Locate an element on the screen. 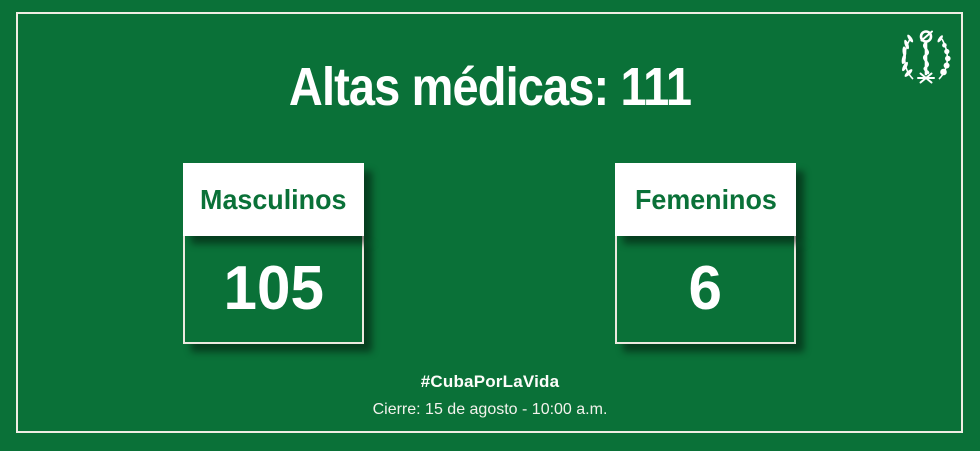 This screenshot has height=451, width=980. stat-value-femeninos: 6 is located at coordinates (705, 288).